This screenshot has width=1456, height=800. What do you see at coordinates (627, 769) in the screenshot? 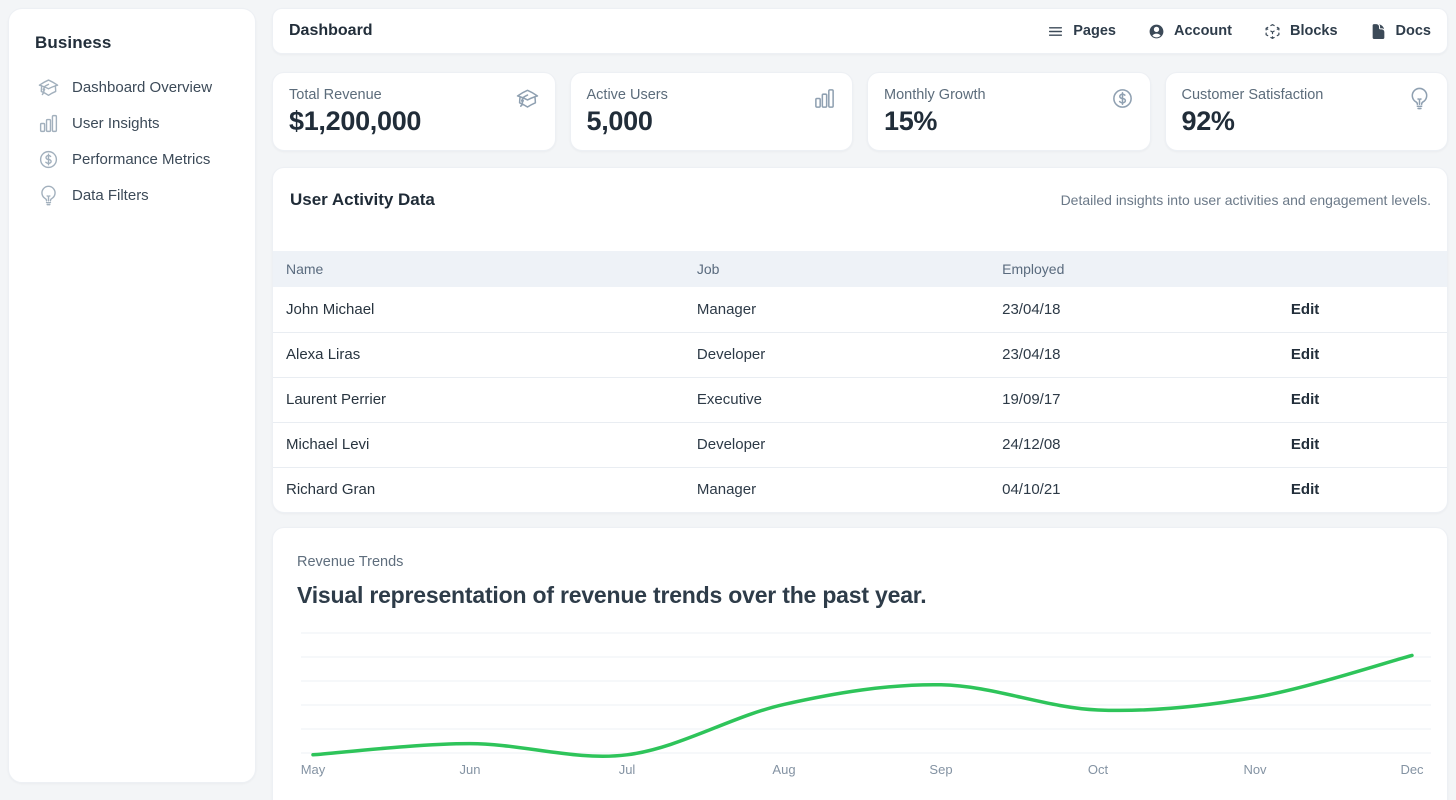
I see `x-axis-label: Jul` at bounding box center [627, 769].